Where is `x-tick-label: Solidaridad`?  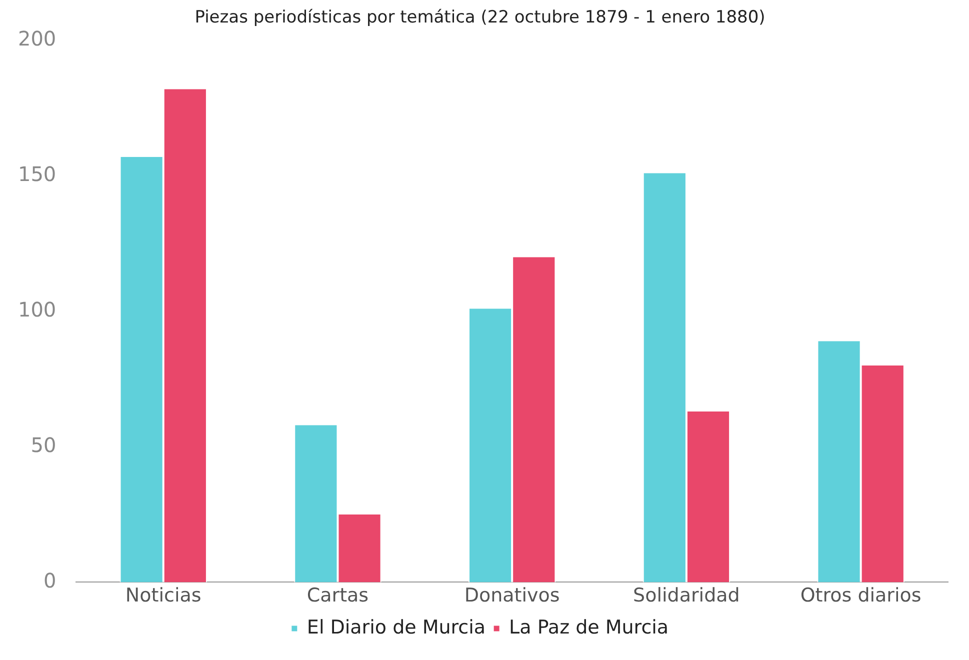 x-tick-label: Solidaridad is located at coordinates (686, 595).